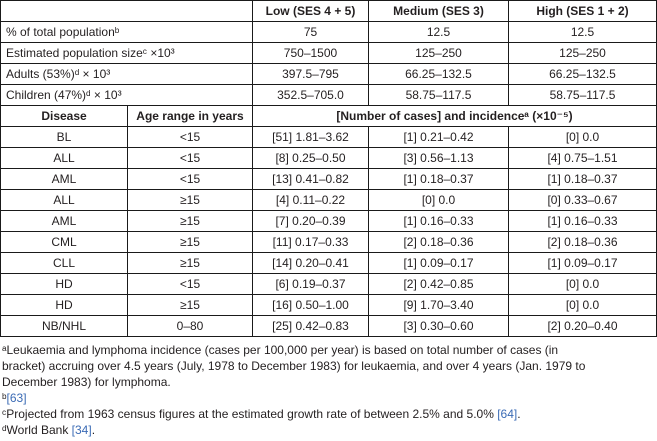  I want to click on column-header-low: Low (SES 4 + 5), so click(310, 11).